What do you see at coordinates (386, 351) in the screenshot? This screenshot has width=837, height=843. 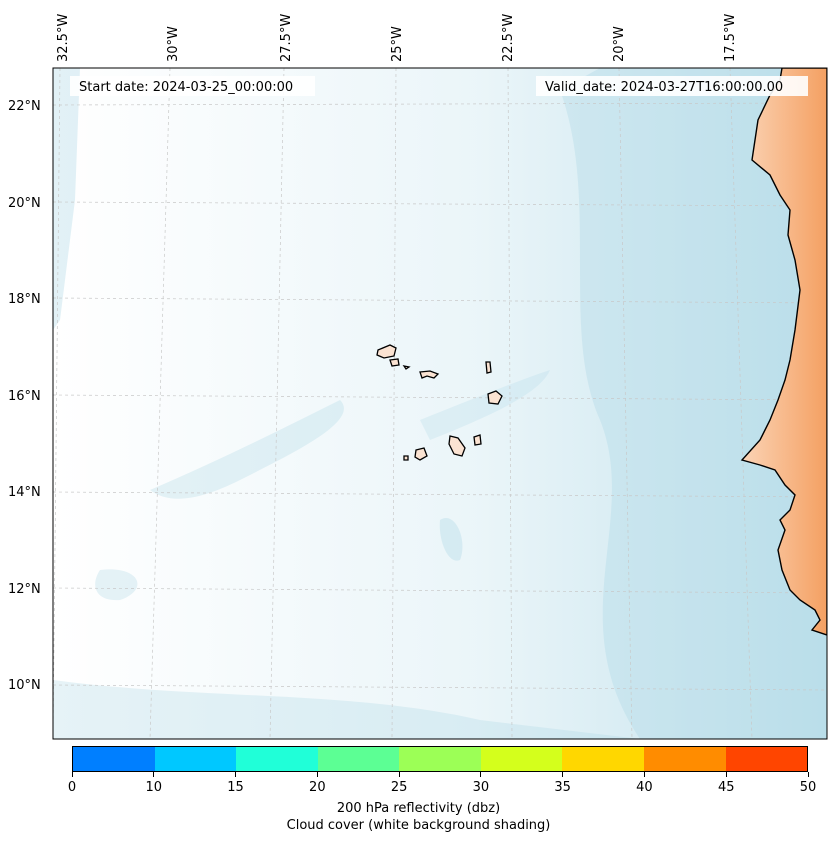 I see `island-santo-antao` at bounding box center [386, 351].